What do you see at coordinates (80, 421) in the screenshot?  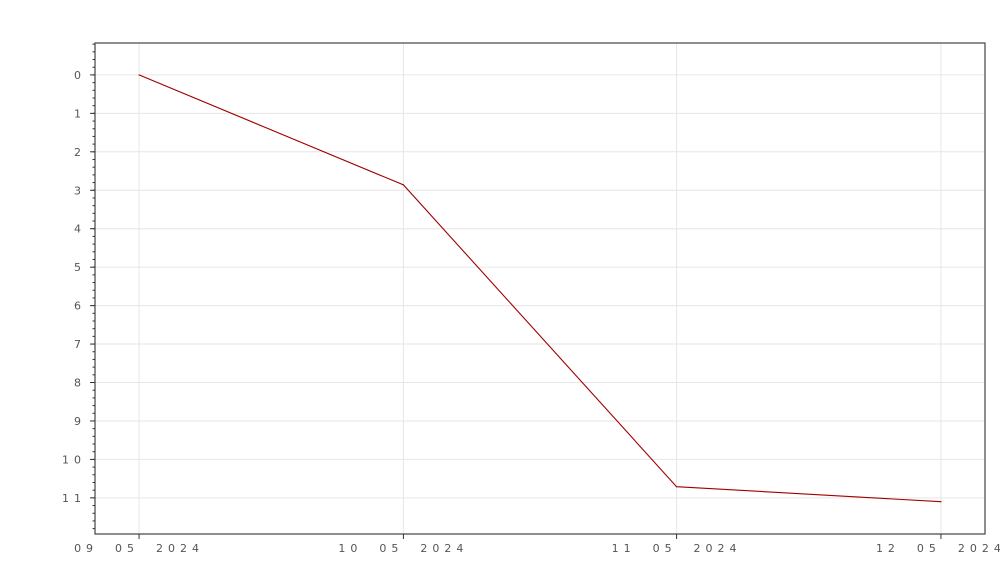 I see `y-tick-label: 9` at bounding box center [80, 421].